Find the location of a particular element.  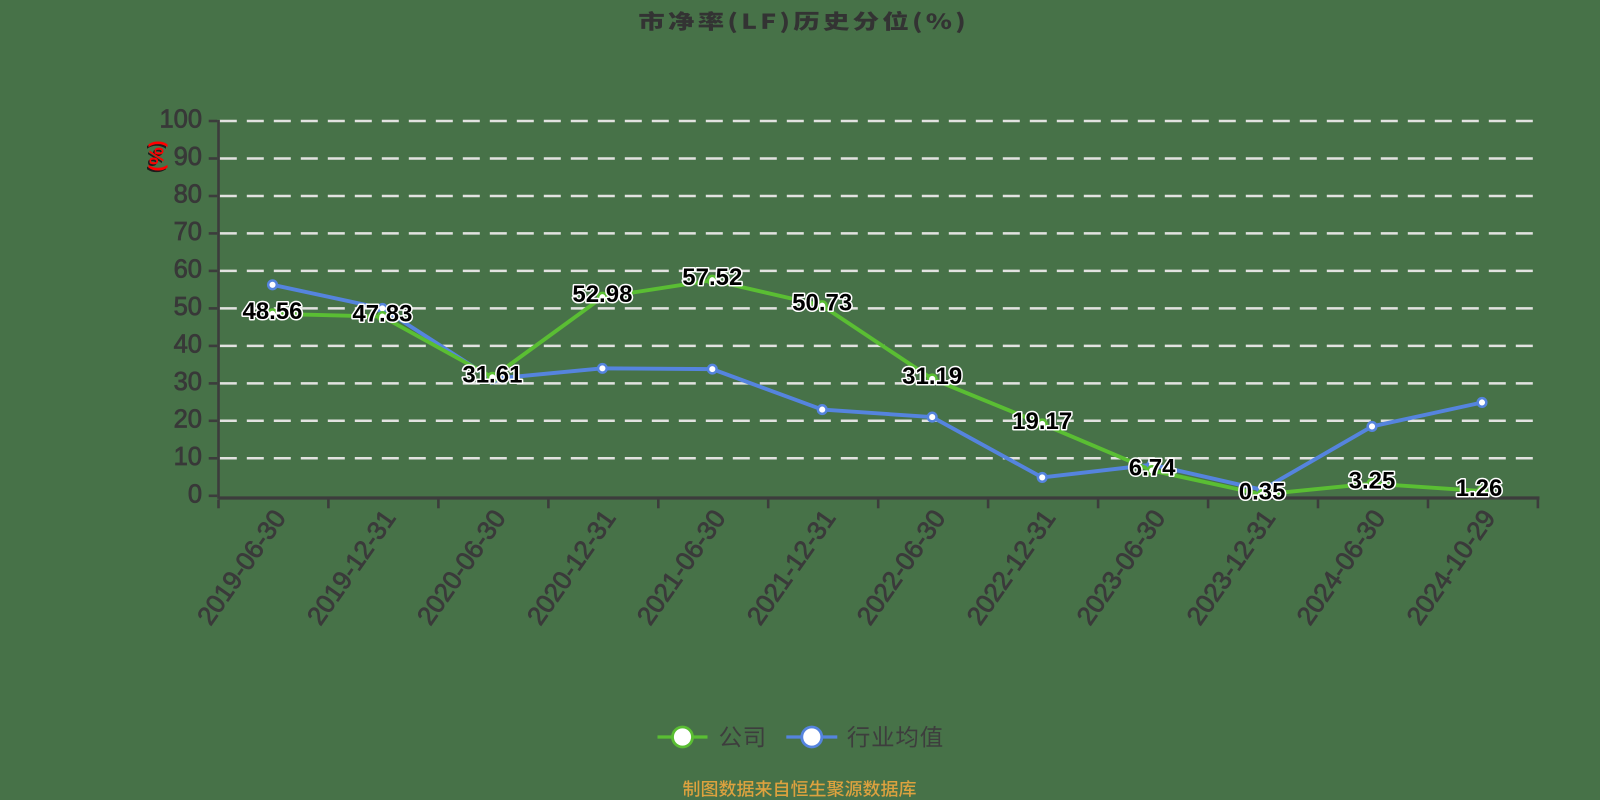

svg-text: 70 is located at coordinates (188, 232).